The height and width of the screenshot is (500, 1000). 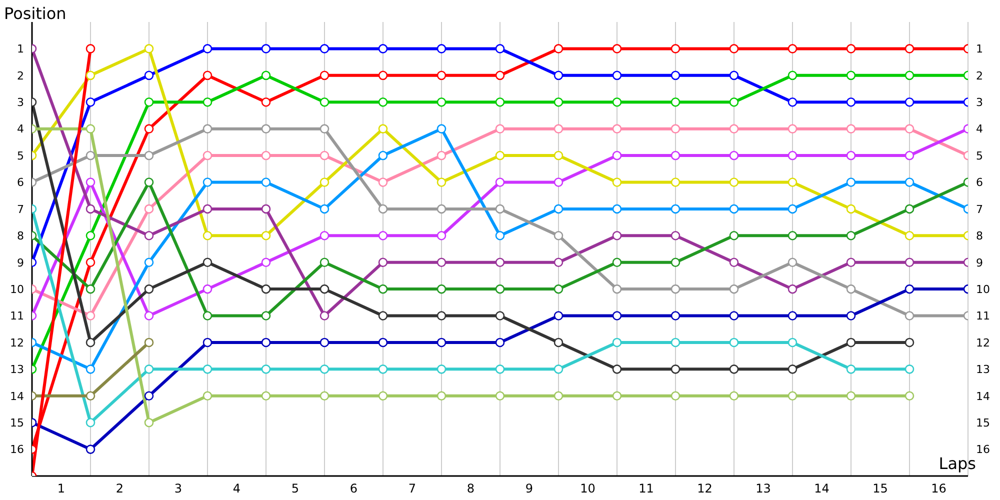 I want to click on y2-tick-label: 11, so click(x=983, y=316).